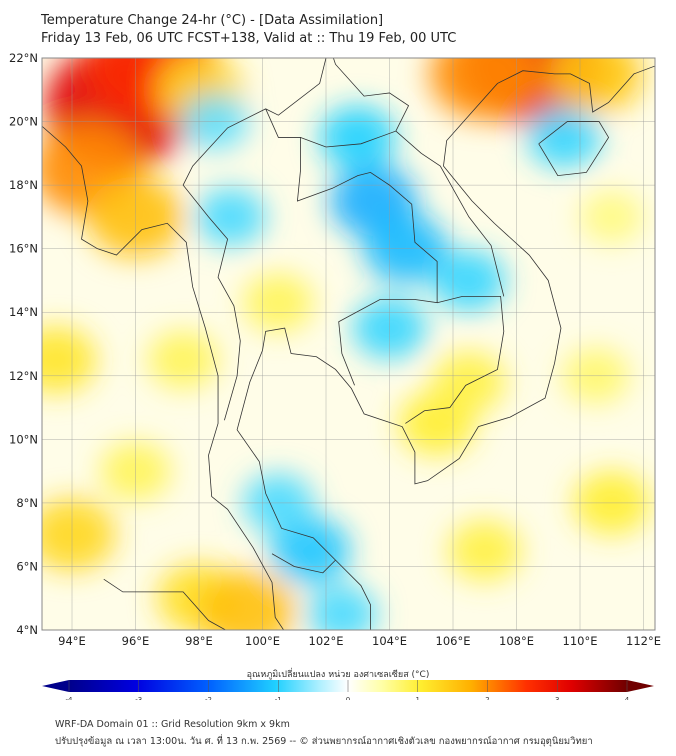 The height and width of the screenshot is (756, 676). What do you see at coordinates (580, 641) in the screenshot?
I see `longitude-label: 110°E` at bounding box center [580, 641].